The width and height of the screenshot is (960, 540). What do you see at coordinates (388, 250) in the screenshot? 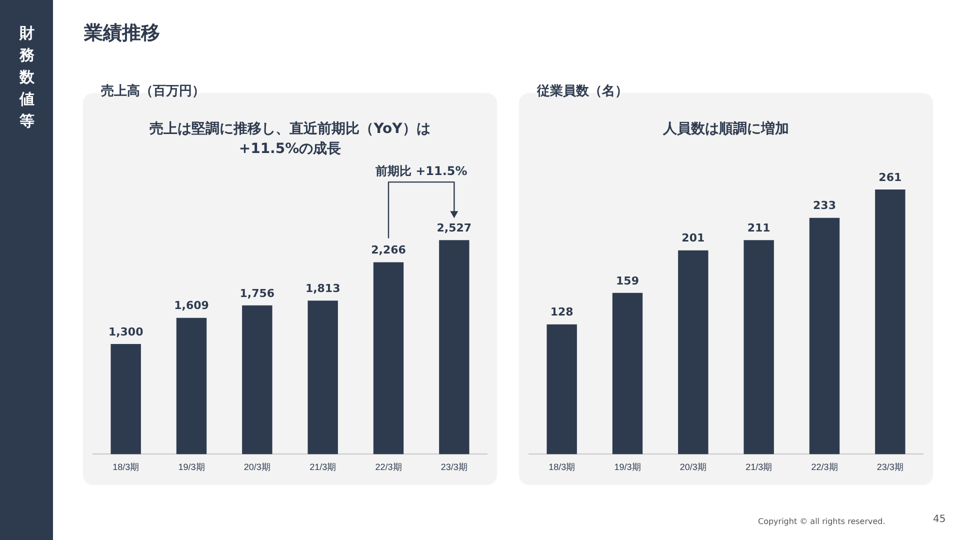
I see `data-label: 2,266` at bounding box center [388, 250].